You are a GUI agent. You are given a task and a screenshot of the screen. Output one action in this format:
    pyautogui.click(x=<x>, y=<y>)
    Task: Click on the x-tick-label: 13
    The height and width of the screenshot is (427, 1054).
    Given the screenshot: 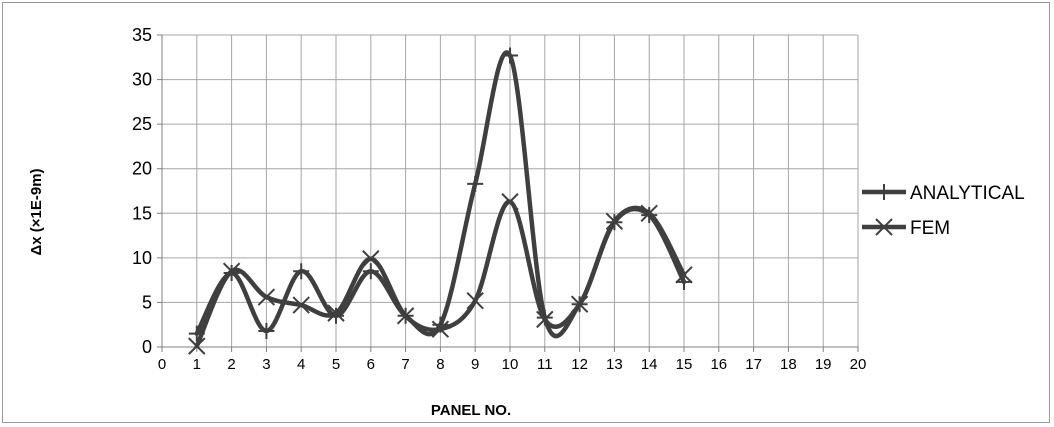 What is the action you would take?
    pyautogui.click(x=614, y=364)
    